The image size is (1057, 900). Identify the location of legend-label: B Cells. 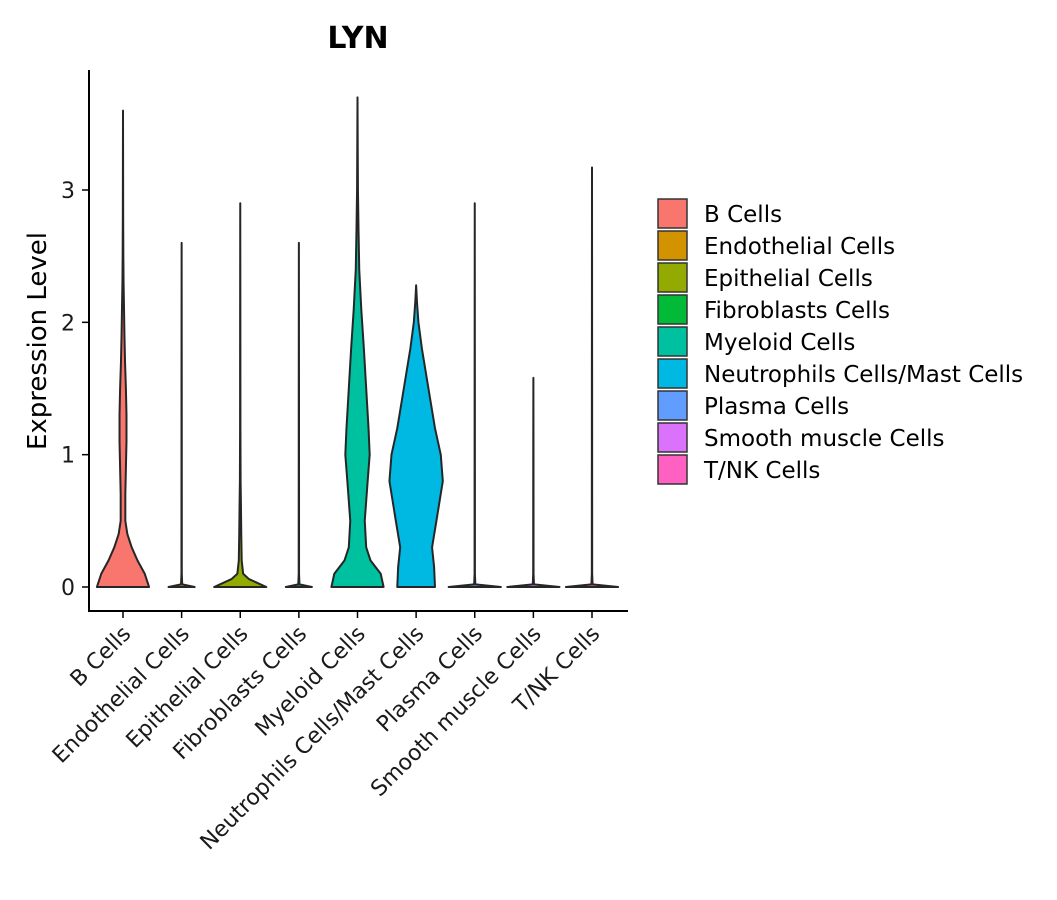
(743, 215).